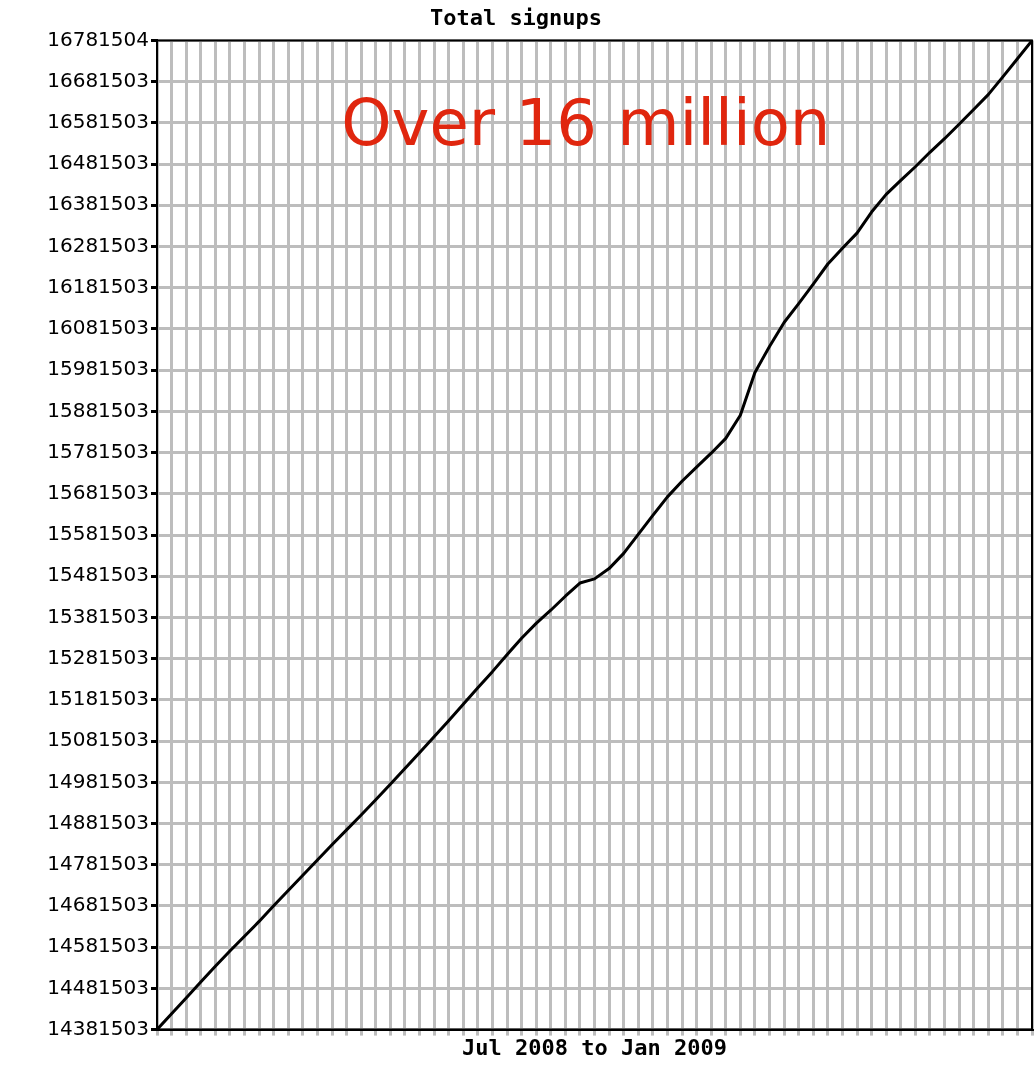 The height and width of the screenshot is (1066, 1034). What do you see at coordinates (98, 450) in the screenshot?
I see `y-tick-label: 15781503` at bounding box center [98, 450].